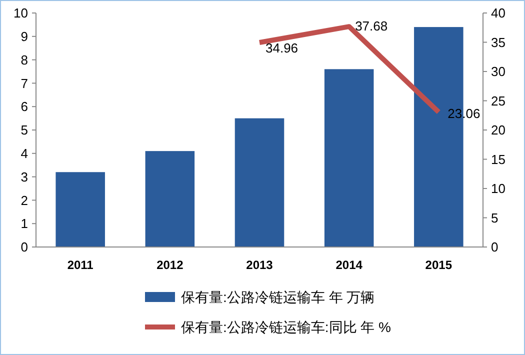  Describe the element at coordinates (282, 48) in the screenshot. I see `data-label: 34.96` at that location.